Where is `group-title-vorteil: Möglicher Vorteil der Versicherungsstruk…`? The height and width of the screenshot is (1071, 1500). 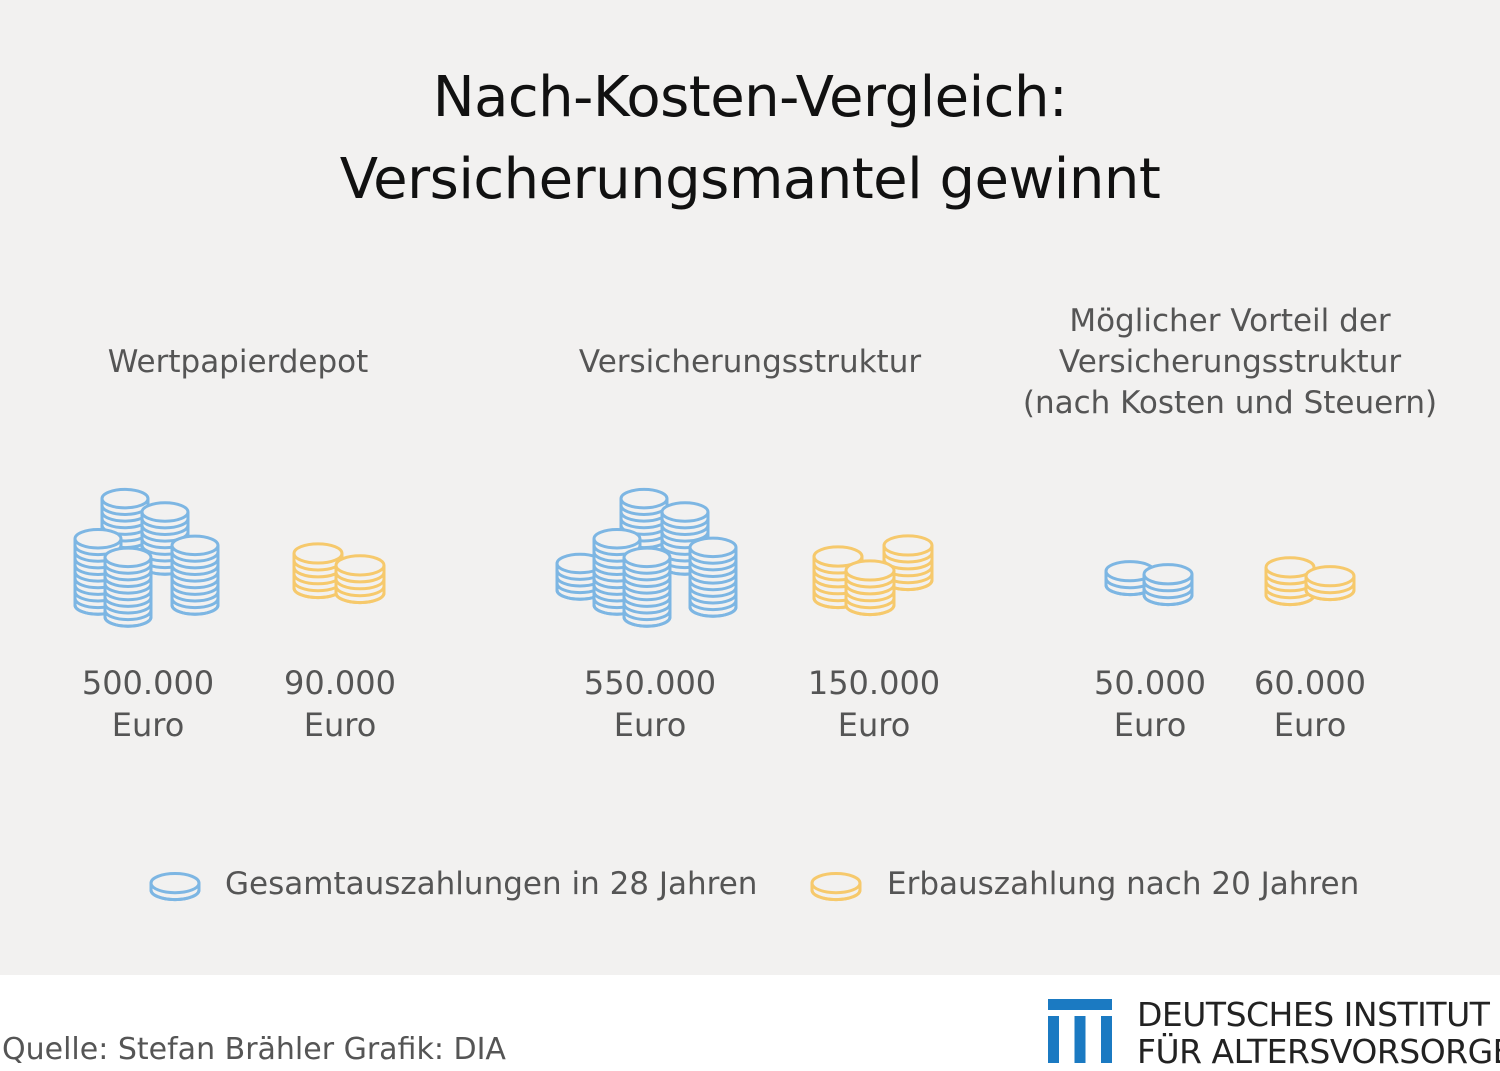 group-title-vorteil: Möglicher Vorteil der Versicherungsstruk… is located at coordinates (1230, 362).